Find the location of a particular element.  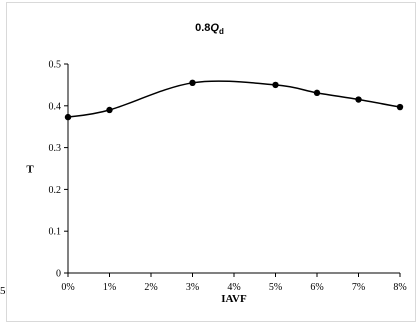

y-tick-label: 0.2 is located at coordinates (55, 190).